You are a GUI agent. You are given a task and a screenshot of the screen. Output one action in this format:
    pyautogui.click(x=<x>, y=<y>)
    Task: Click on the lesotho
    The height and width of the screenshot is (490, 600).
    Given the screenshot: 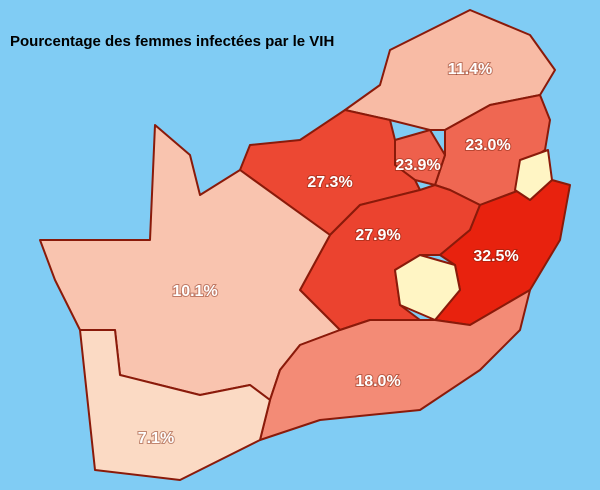 What is the action you would take?
    pyautogui.click(x=427, y=287)
    